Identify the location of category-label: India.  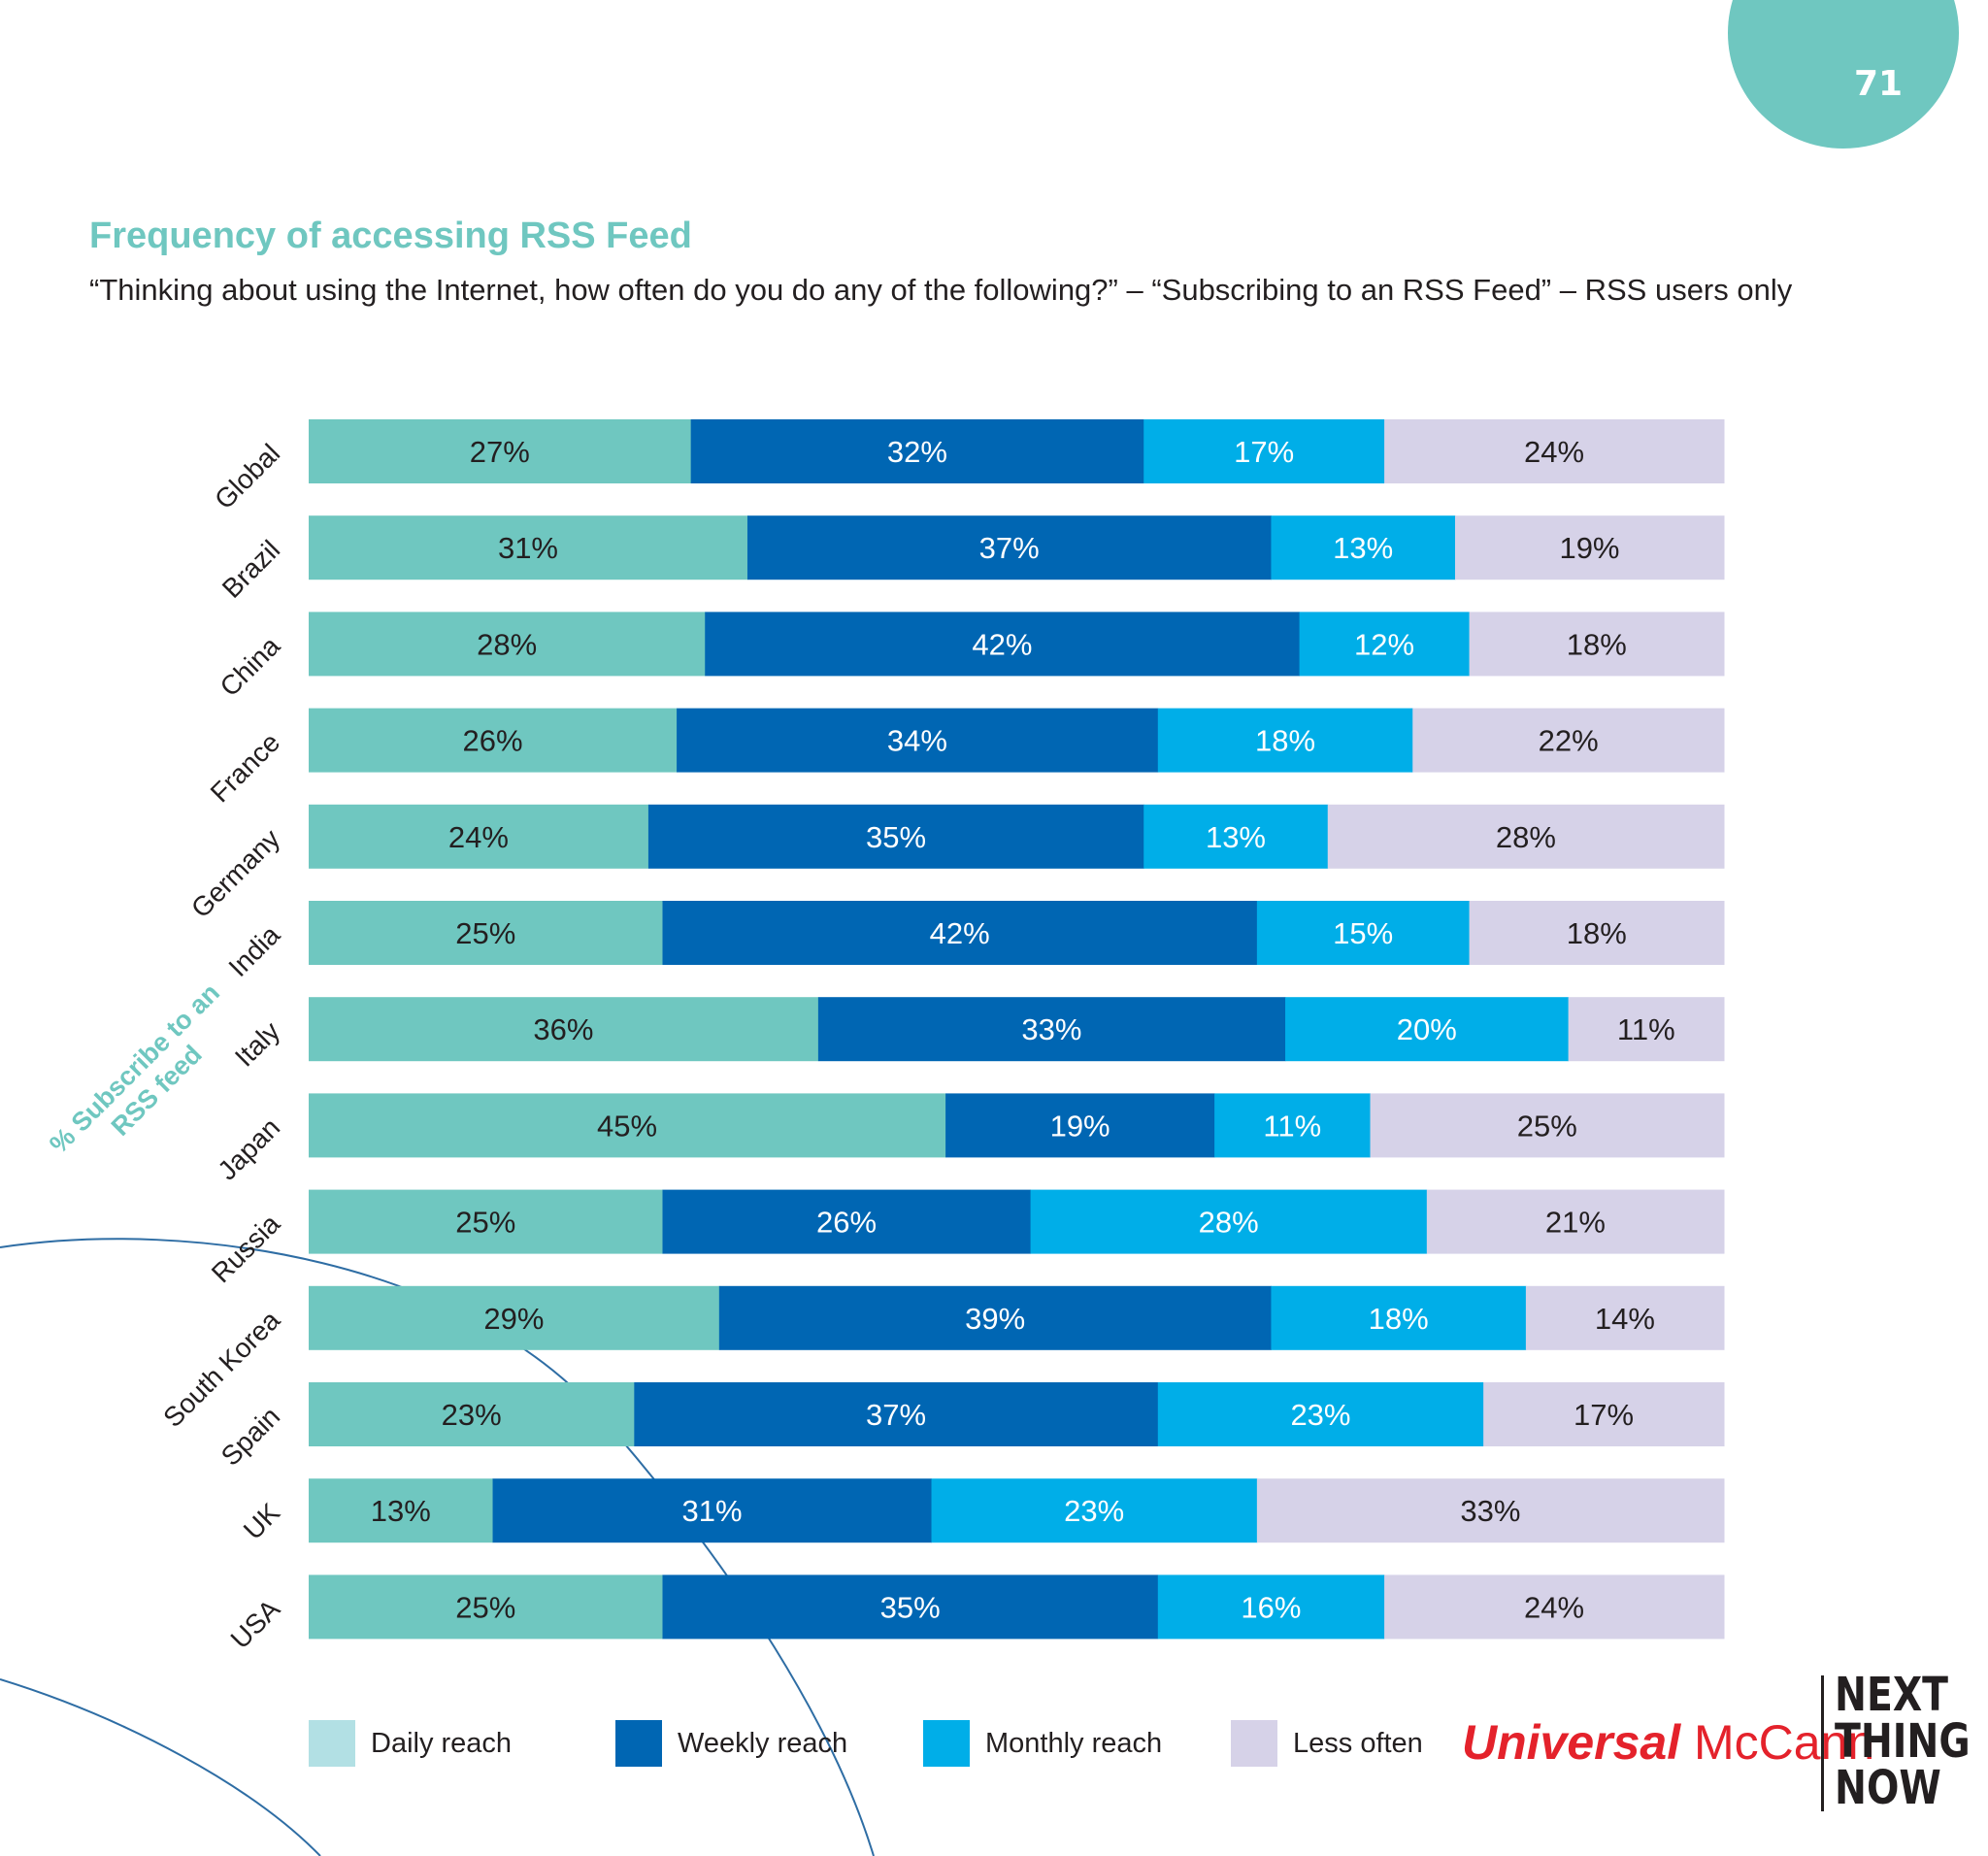
(254, 950).